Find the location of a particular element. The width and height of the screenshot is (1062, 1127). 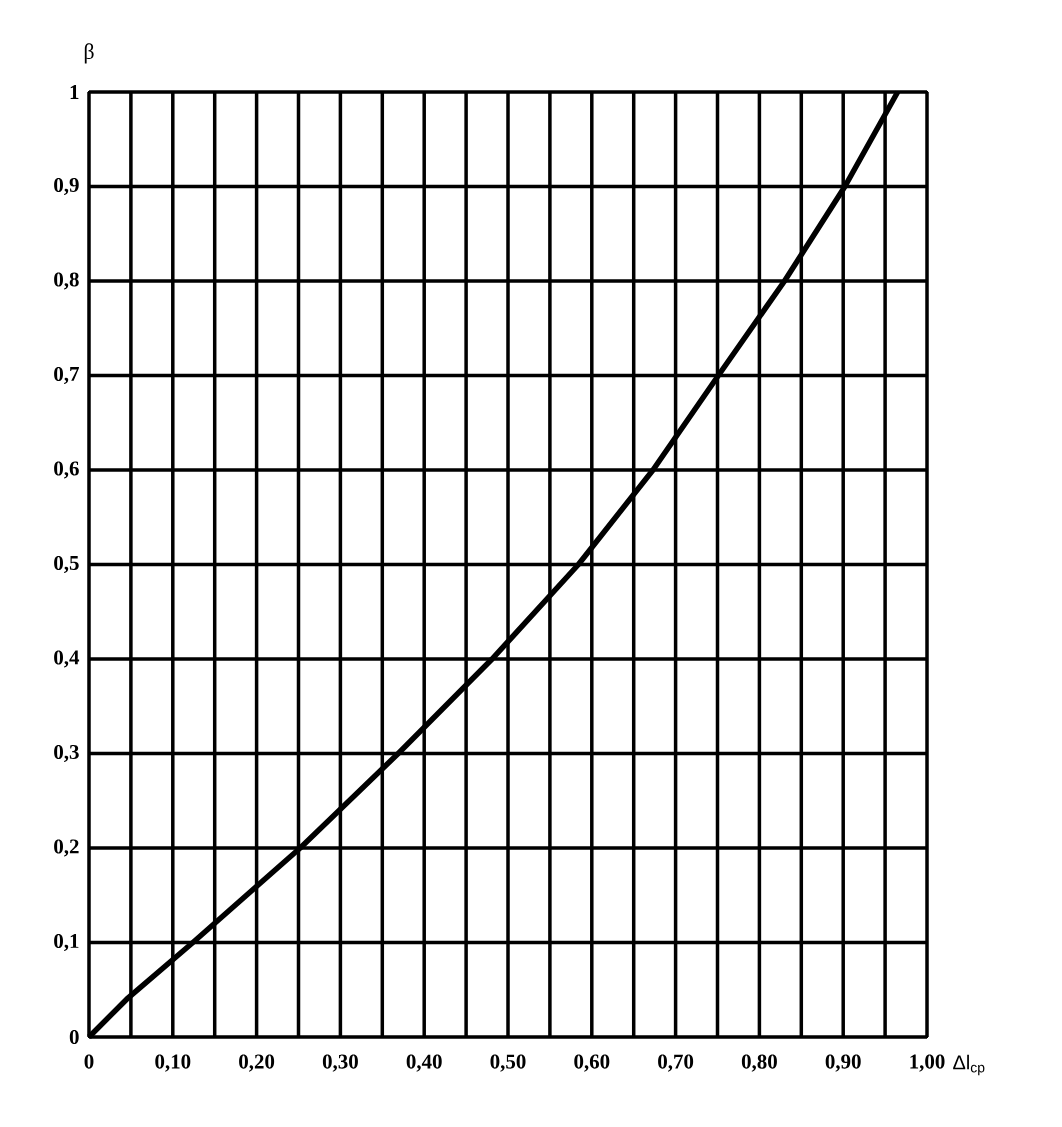

x-axis-title: Δl$_{ср}$ is located at coordinates (969, 1065).